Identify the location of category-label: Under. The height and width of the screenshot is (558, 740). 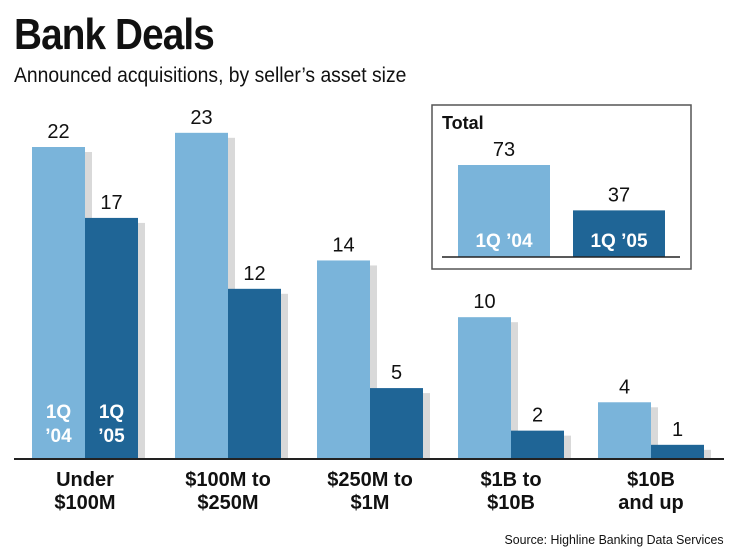
(85, 480).